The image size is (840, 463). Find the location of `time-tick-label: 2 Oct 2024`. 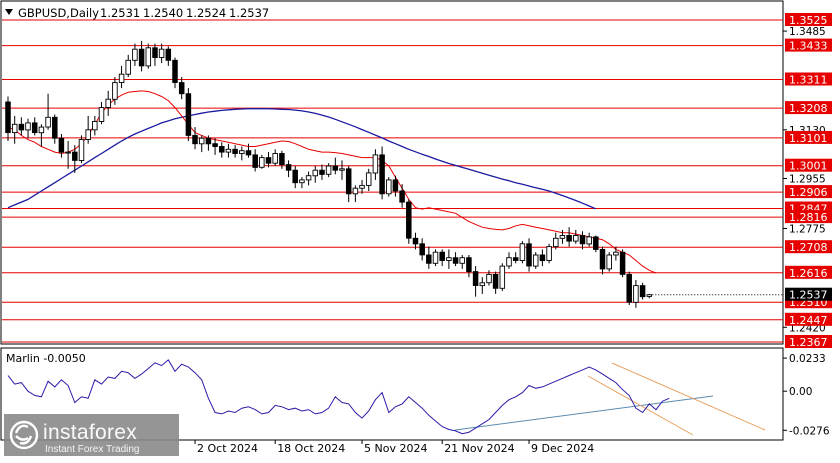

time-tick-label: 2 Oct 2024 is located at coordinates (227, 448).